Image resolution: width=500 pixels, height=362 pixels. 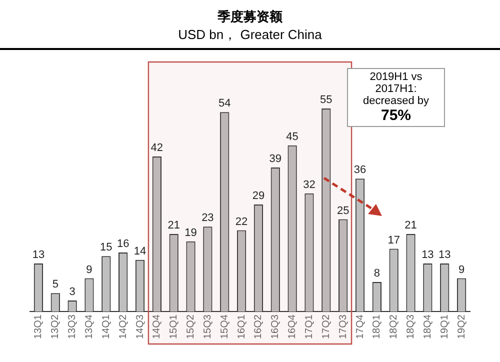 What do you see at coordinates (241, 222) in the screenshot?
I see `data-label: 22` at bounding box center [241, 222].